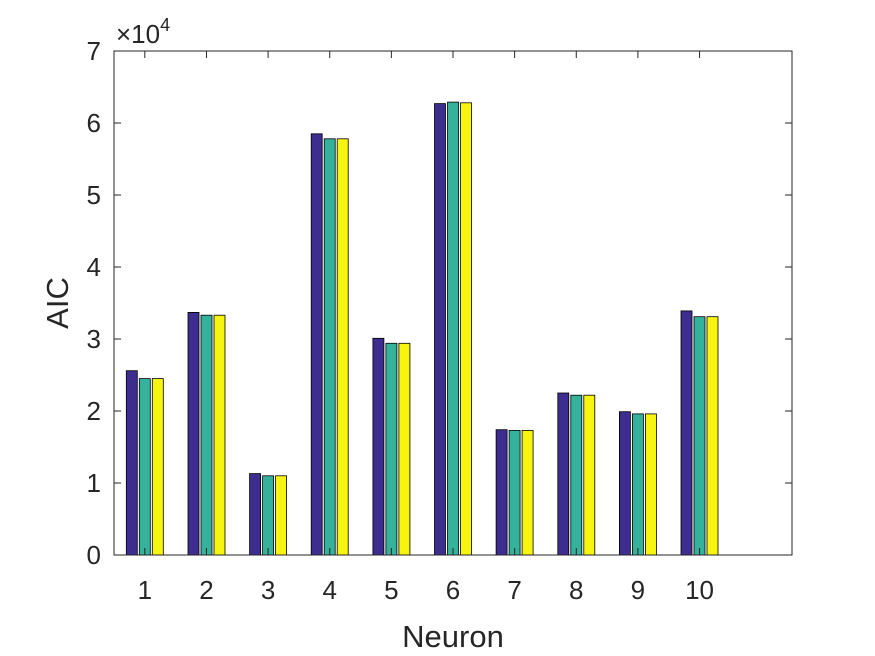  What do you see at coordinates (514, 590) in the screenshot?
I see `x-tick-label-7: 7` at bounding box center [514, 590].